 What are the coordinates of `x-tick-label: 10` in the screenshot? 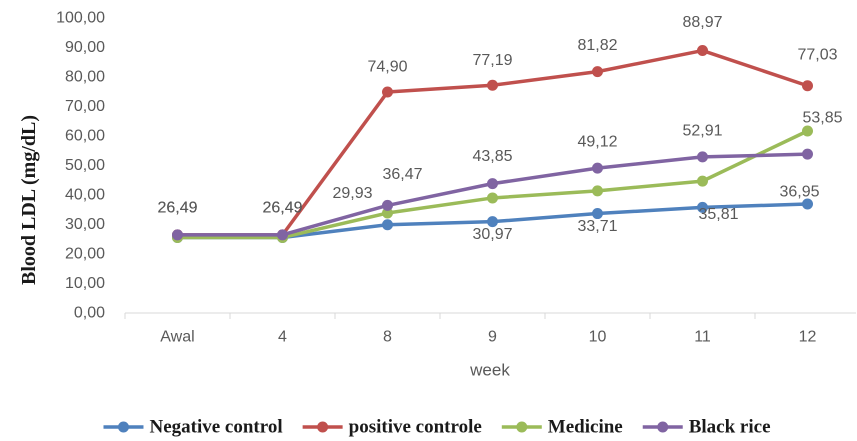 It's located at (598, 337).